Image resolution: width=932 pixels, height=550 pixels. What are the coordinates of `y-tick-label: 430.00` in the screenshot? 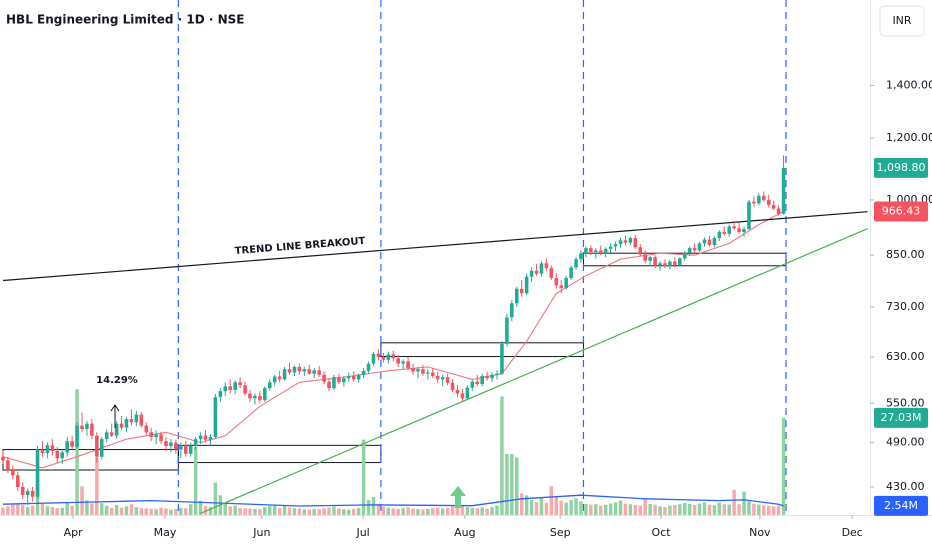 It's located at (905, 486).